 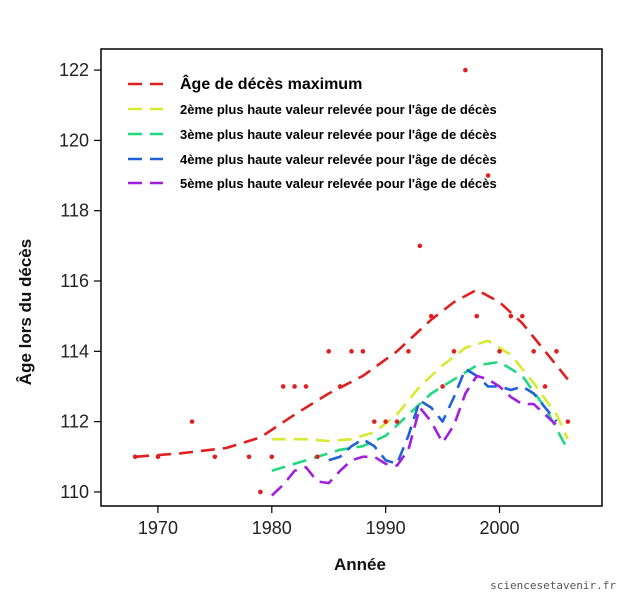 I want to click on y-tick-label: 116, so click(x=74, y=281).